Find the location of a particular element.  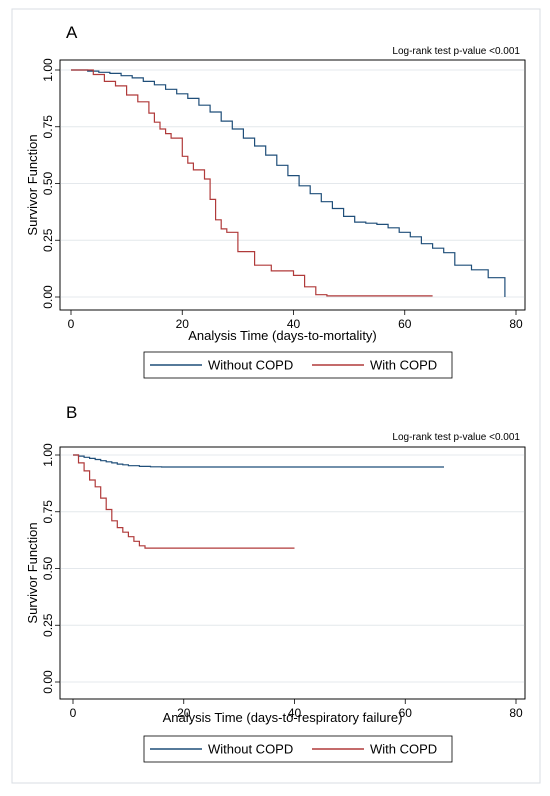

x-axis-label: Analysis Time (days-to-mortality) is located at coordinates (282, 335).